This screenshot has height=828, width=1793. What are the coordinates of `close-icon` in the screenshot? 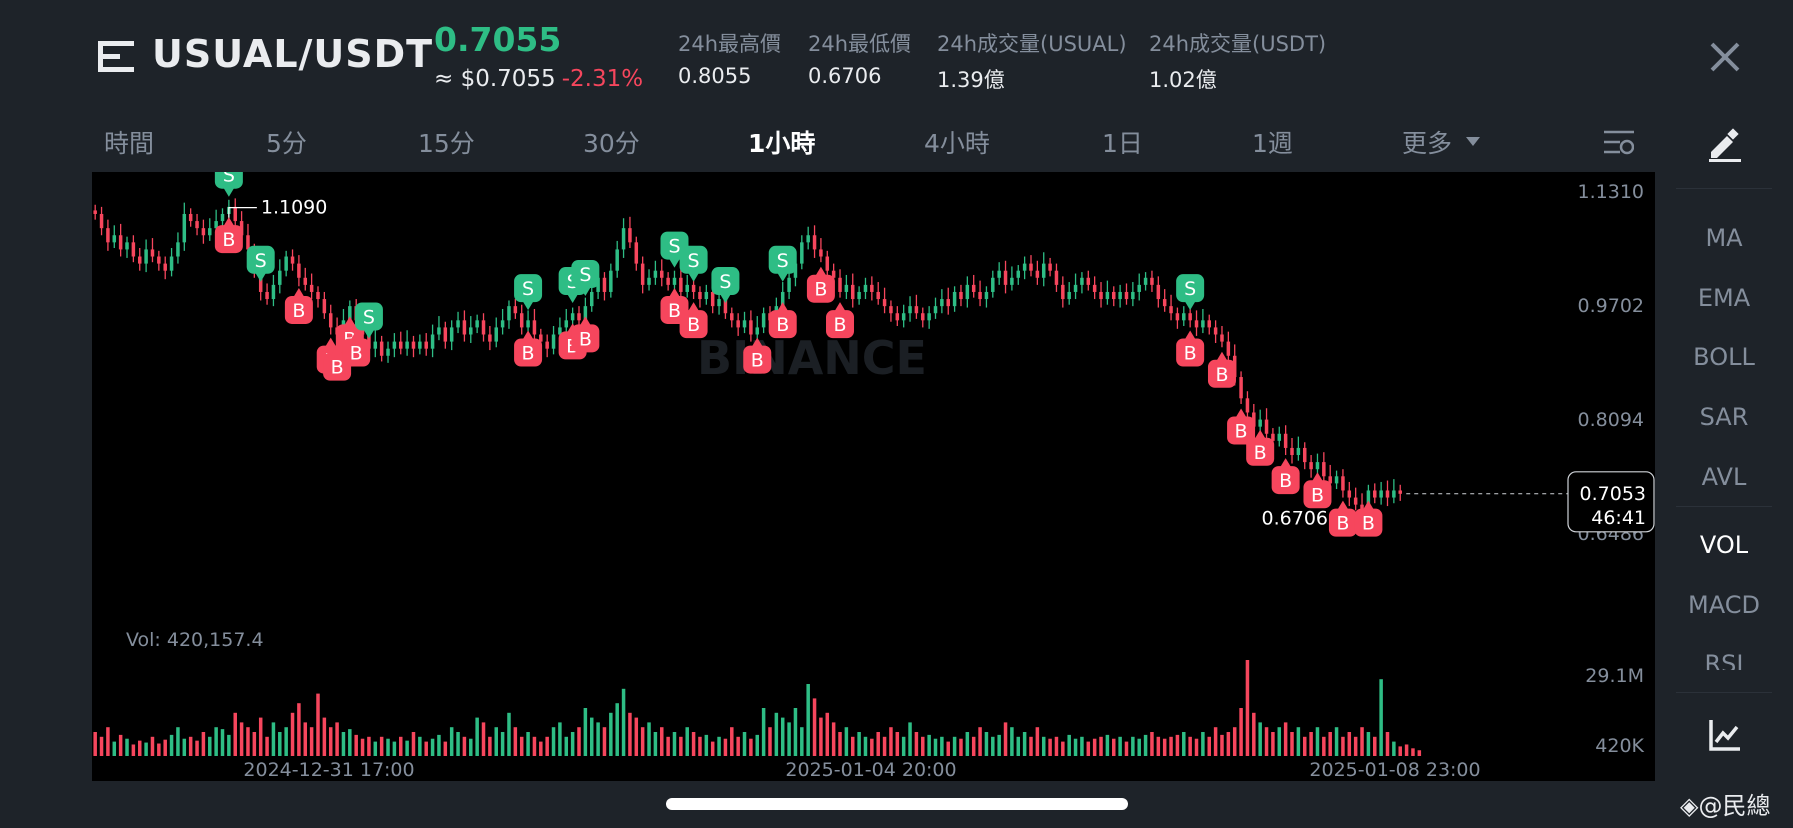 It's located at (1725, 57).